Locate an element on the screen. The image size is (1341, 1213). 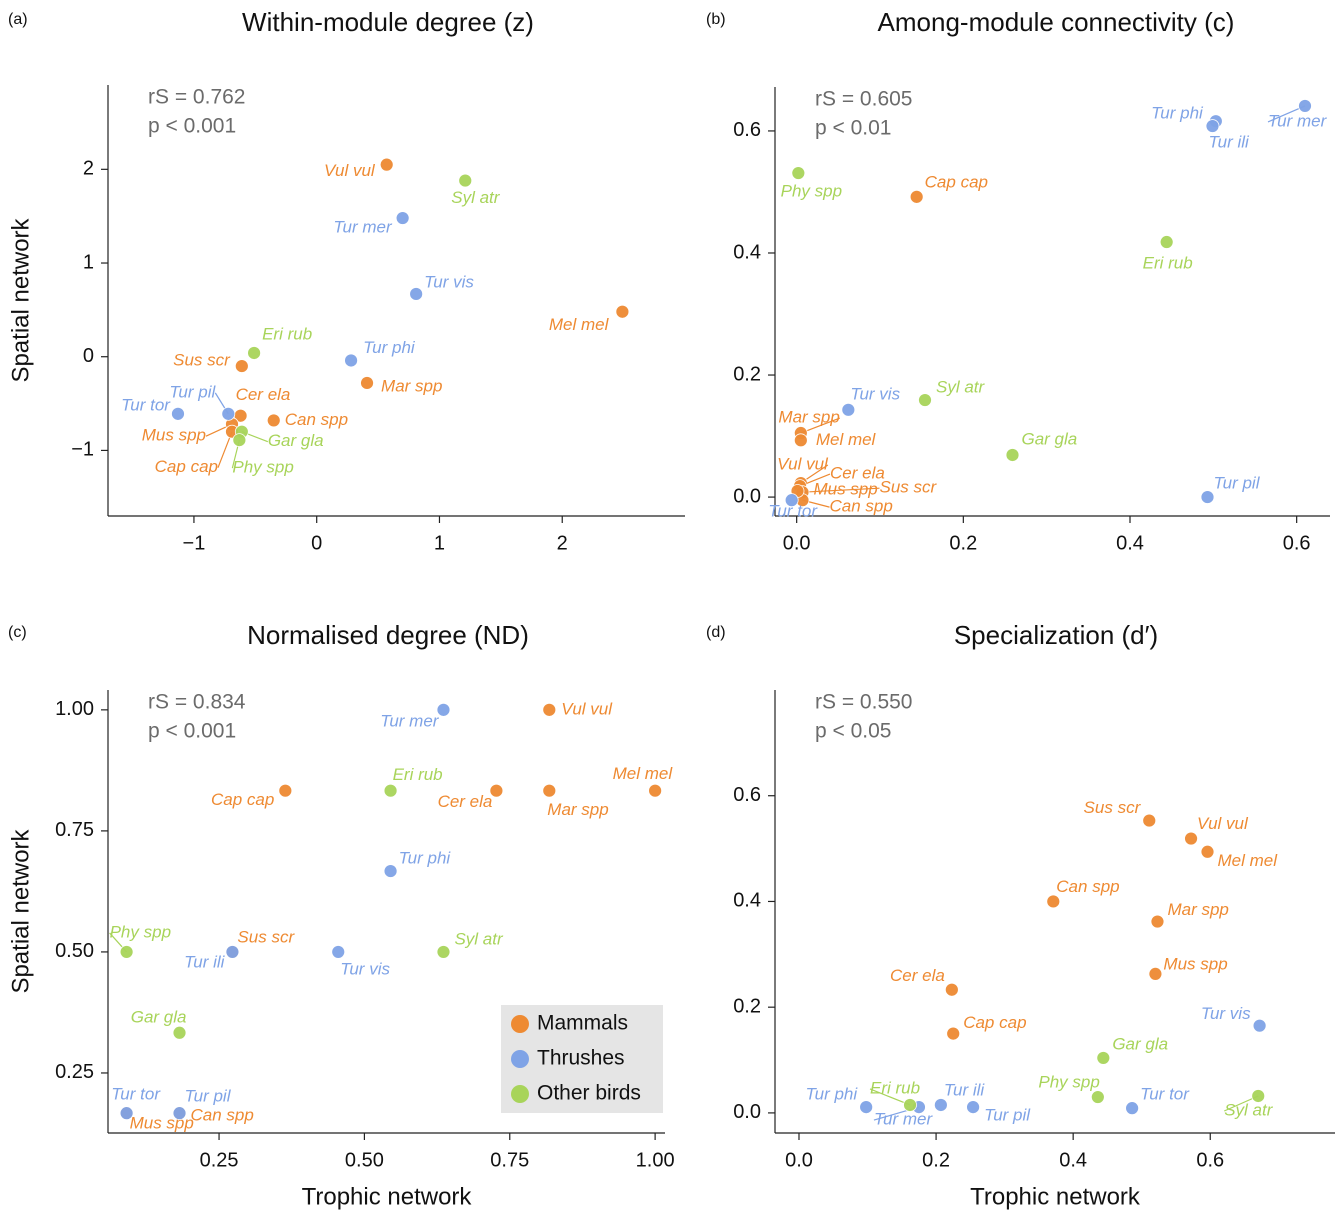
y-tick-label: 0.4 is located at coordinates (747, 252).